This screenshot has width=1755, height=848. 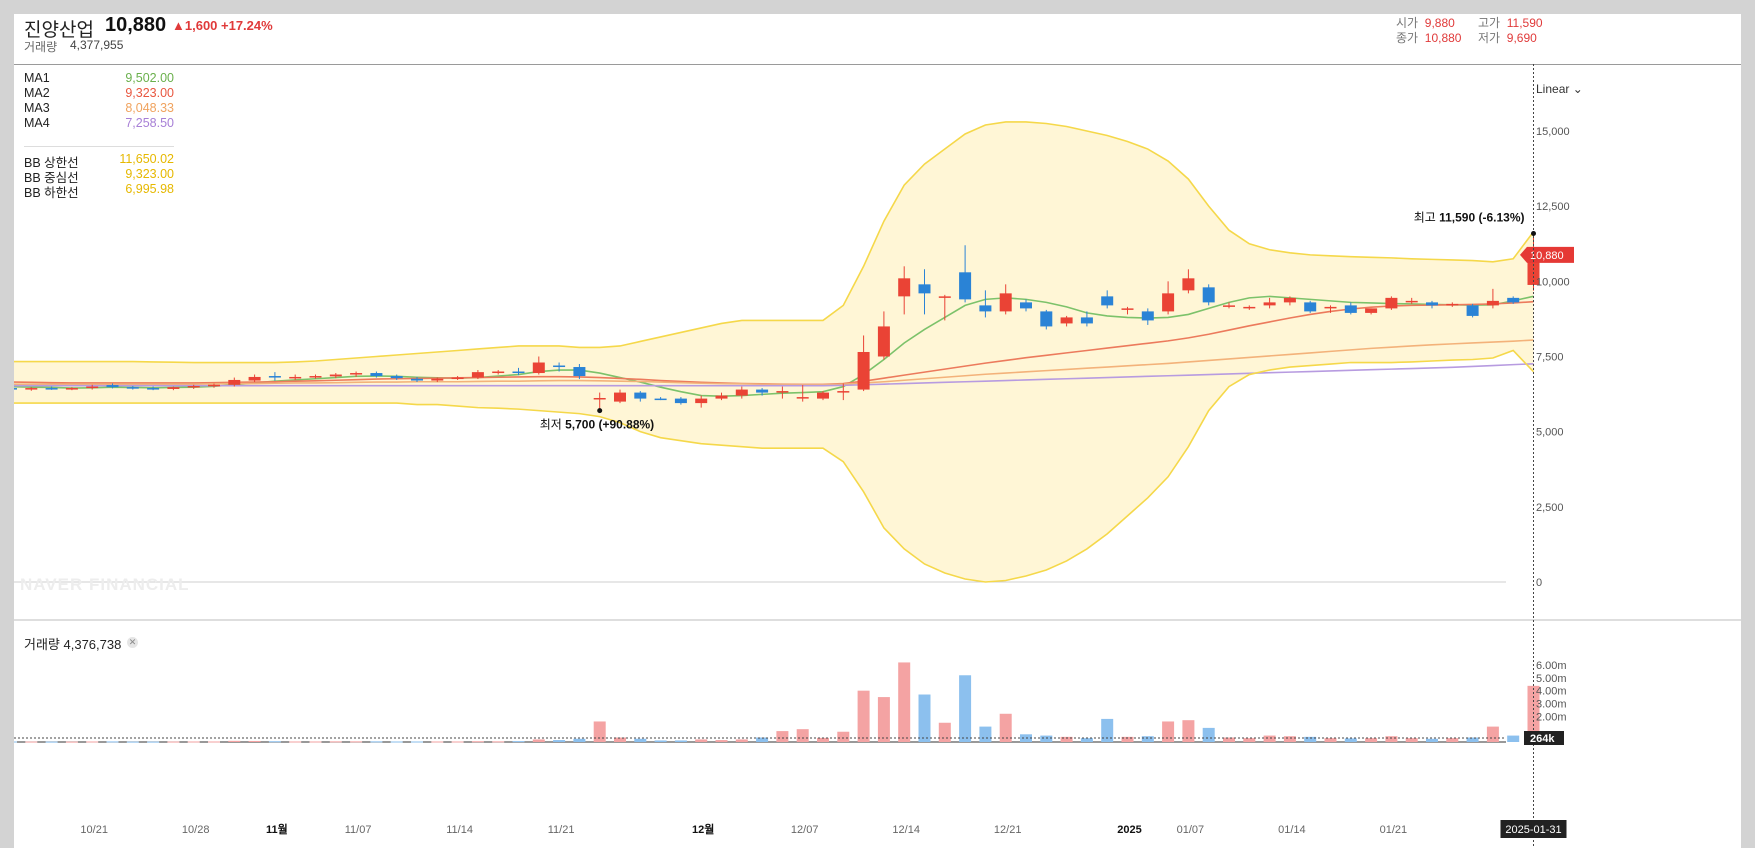 What do you see at coordinates (1533, 234) in the screenshot?
I see `high-marker` at bounding box center [1533, 234].